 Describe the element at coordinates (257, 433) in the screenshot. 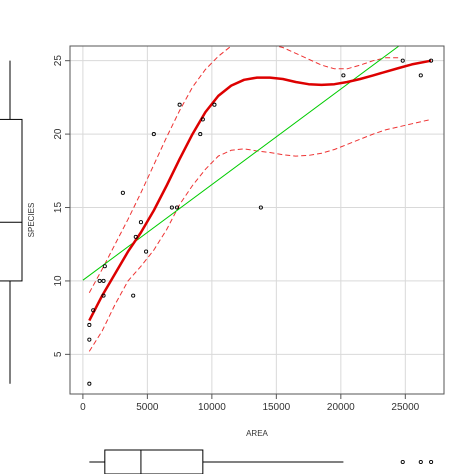

I see `x-axis-title: AREA` at that location.